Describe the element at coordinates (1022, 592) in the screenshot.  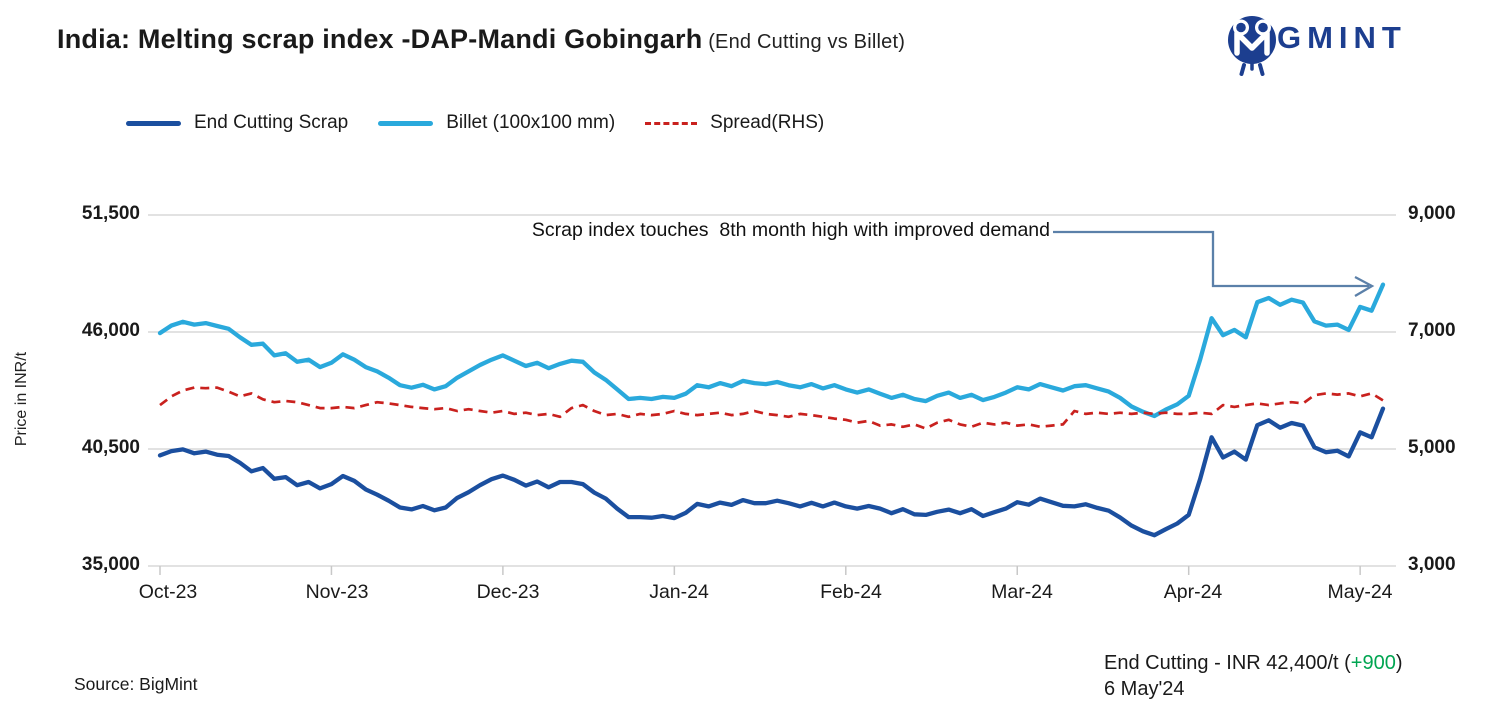
I see `x-tick-mar24: Mar-24` at that location.